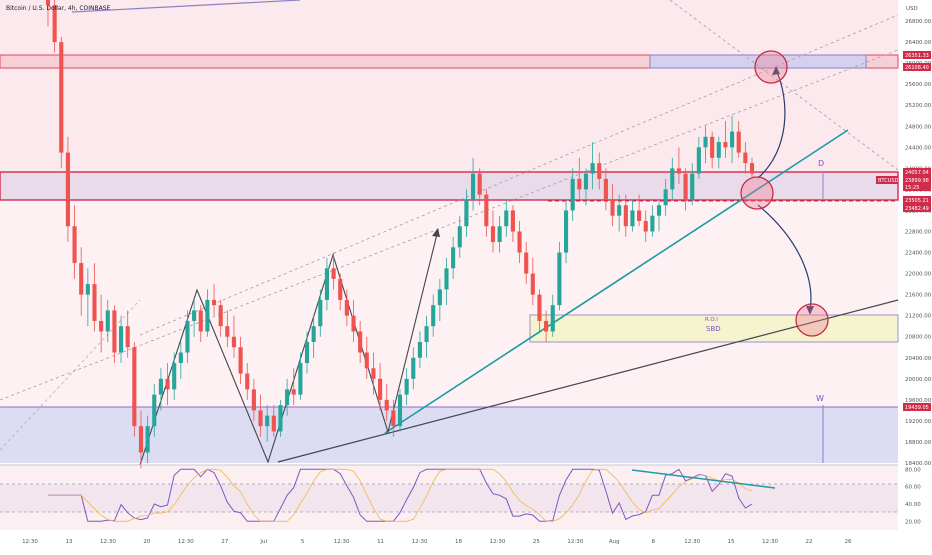 The height and width of the screenshot is (555, 932). Describe the element at coordinates (263, 542) in the screenshot. I see `time-tick-label: Jul` at that location.